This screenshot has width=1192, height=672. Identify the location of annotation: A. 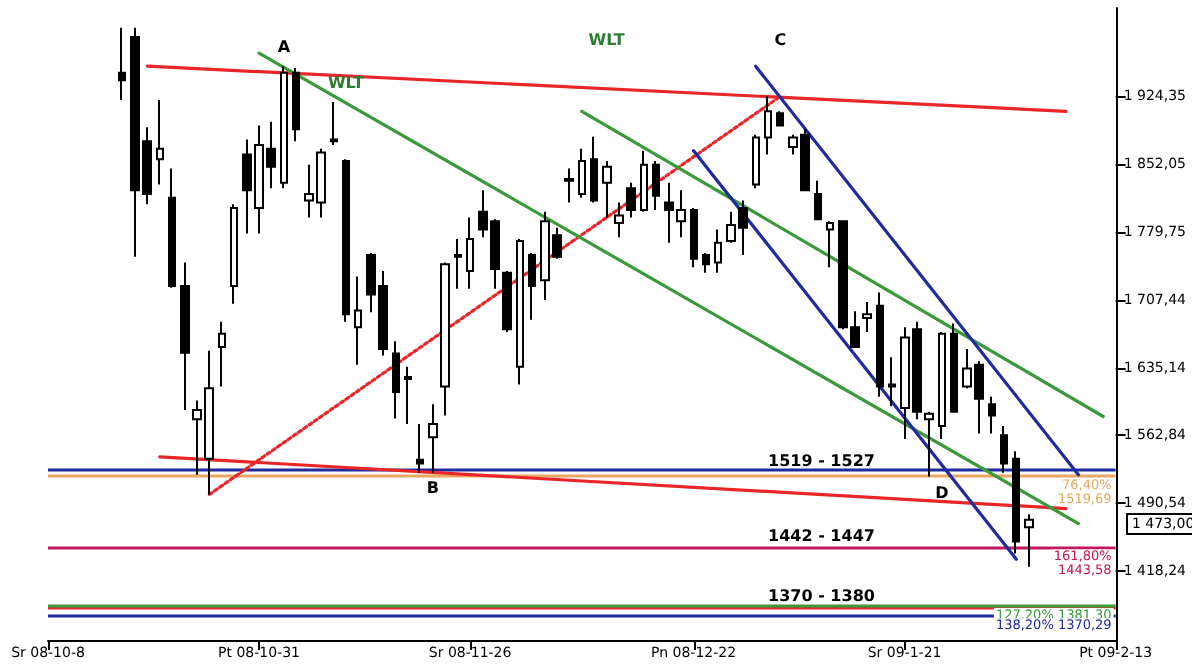
(284, 46).